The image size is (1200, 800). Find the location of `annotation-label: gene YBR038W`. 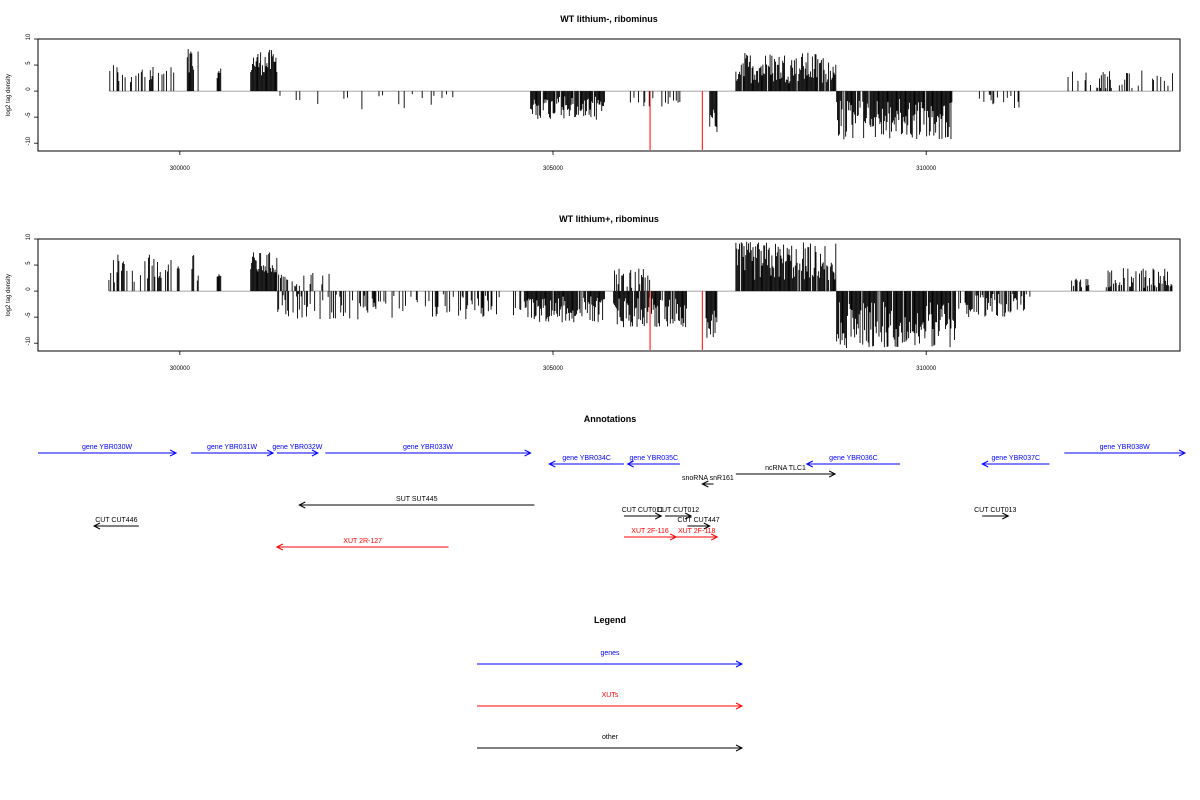

annotation-label: gene YBR038W is located at coordinates (1125, 447).